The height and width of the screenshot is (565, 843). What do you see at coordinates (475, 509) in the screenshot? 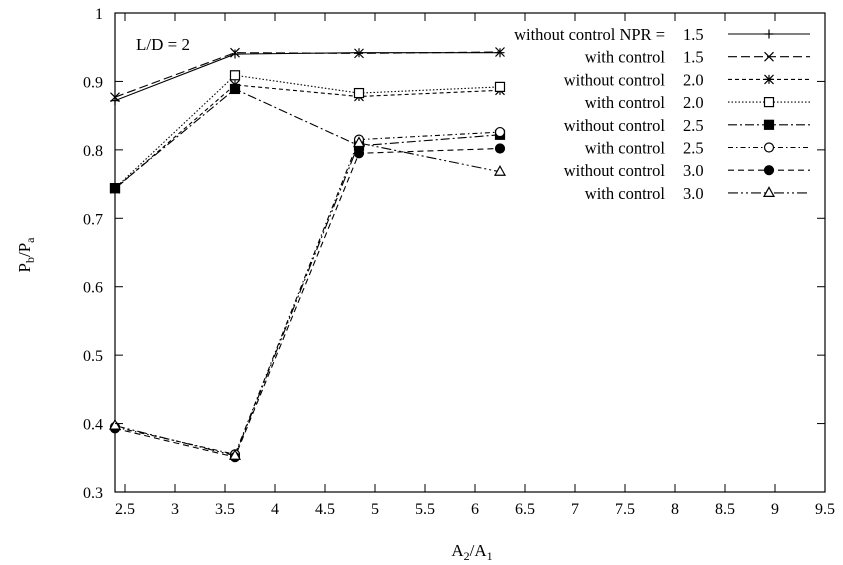
I see `x-tick-label: 6` at bounding box center [475, 509].